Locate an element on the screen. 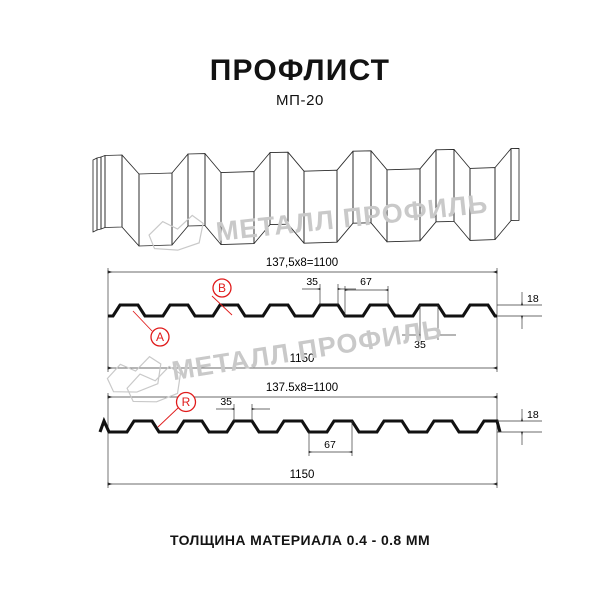 The image size is (600, 600). dim-total-width-top: 1150 is located at coordinates (302, 359).